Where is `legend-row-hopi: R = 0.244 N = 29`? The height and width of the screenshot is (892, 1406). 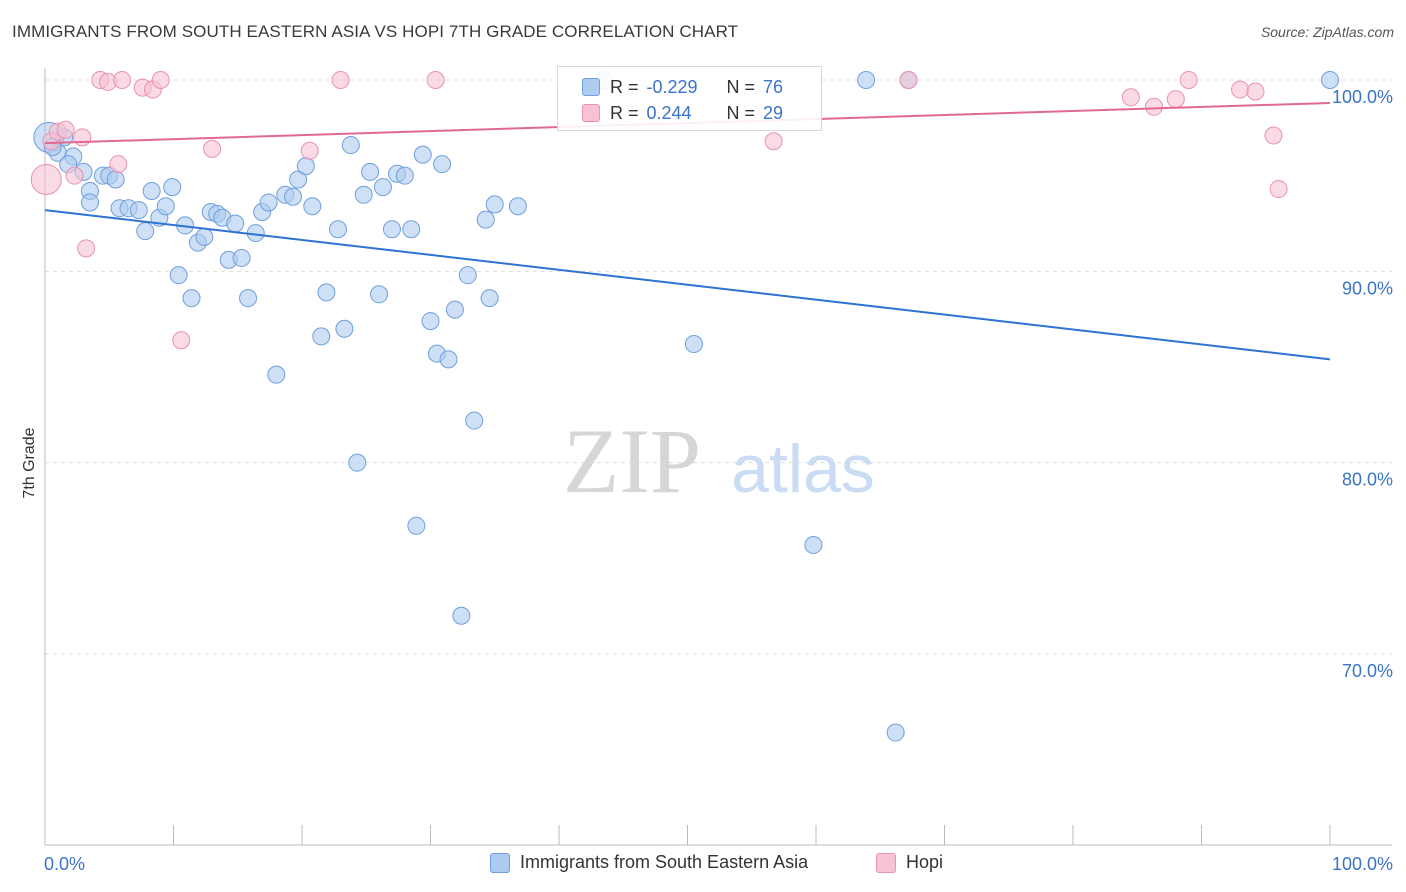 legend-row-hopi: R = 0.244 N = 29 is located at coordinates (682, 113).